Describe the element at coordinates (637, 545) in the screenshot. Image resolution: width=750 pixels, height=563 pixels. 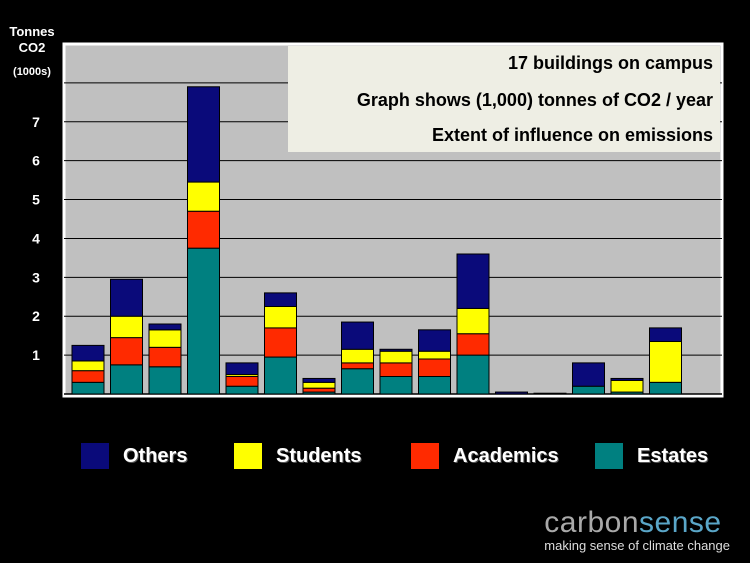
I see `logo-tagline: making sense of climate change` at that location.